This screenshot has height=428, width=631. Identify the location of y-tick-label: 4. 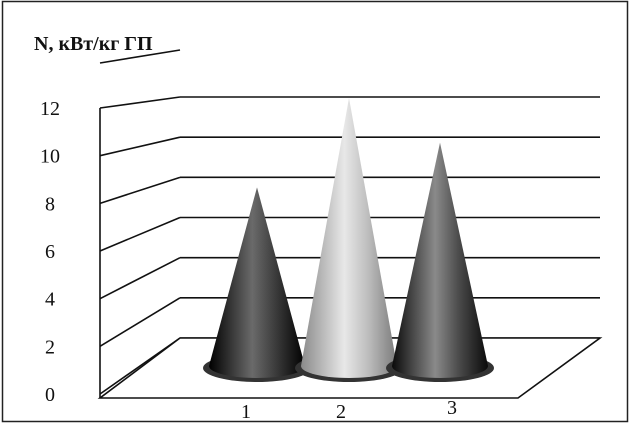
(50, 300).